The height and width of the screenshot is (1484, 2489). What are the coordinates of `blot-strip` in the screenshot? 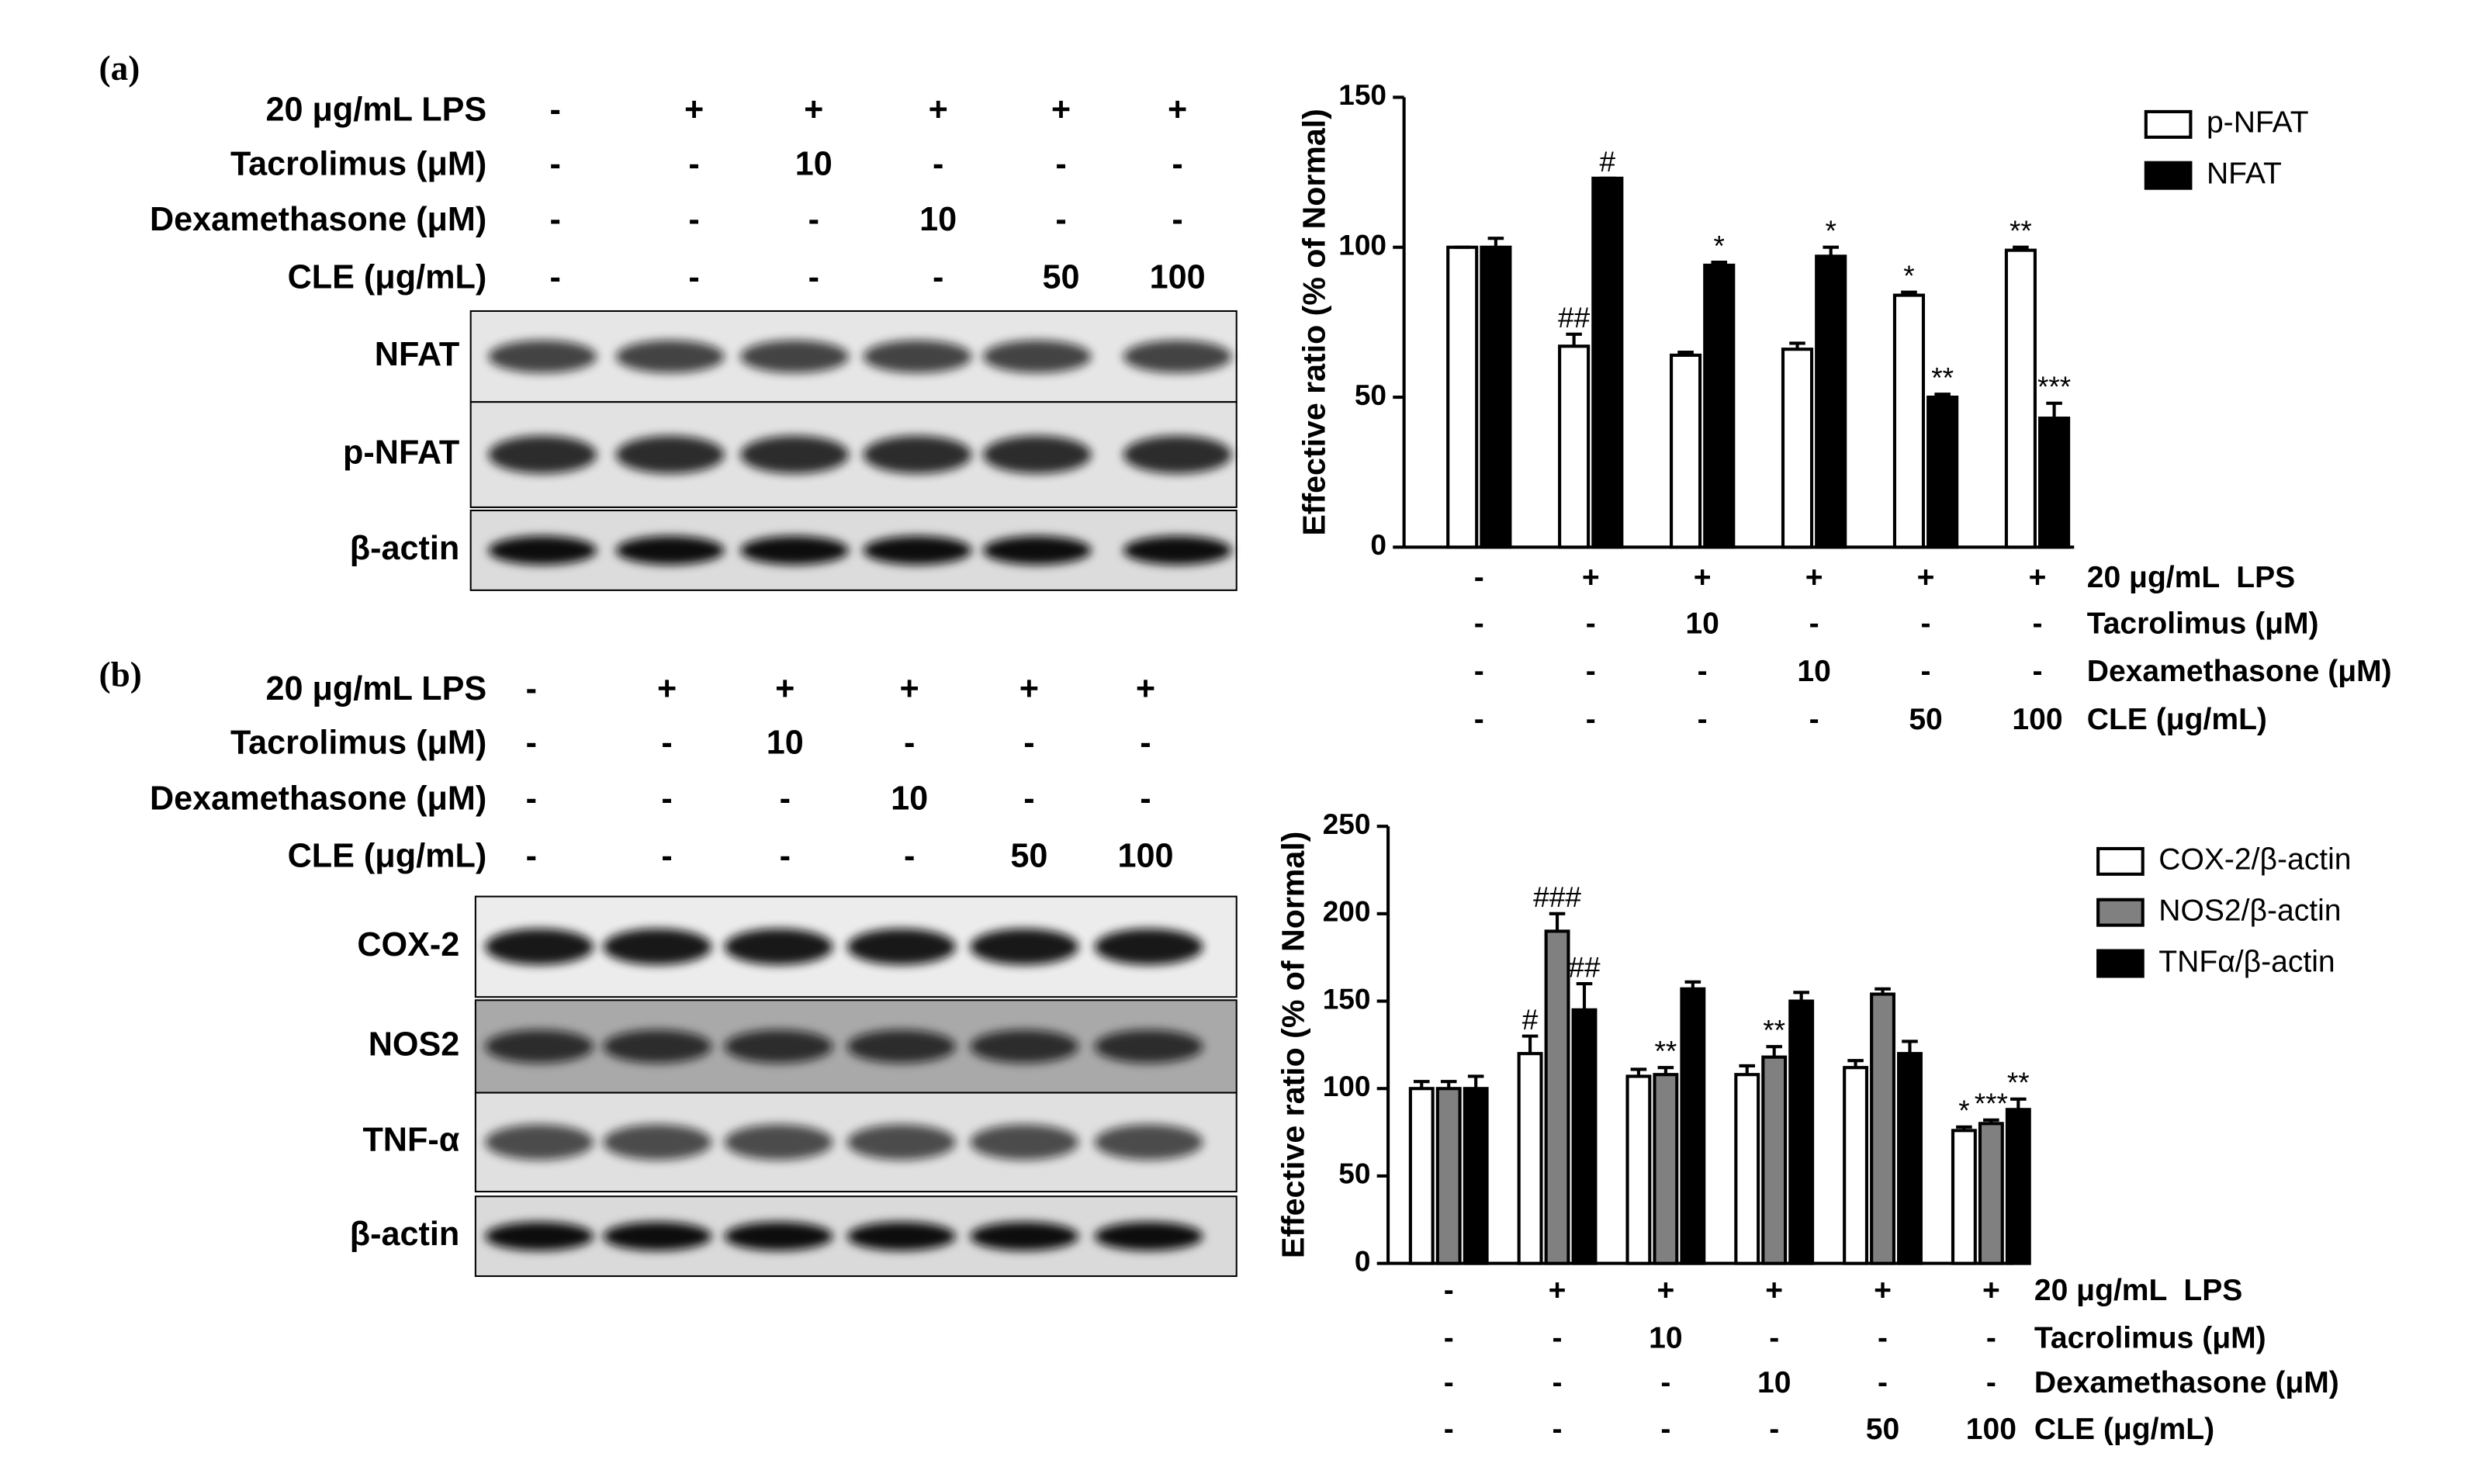 It's located at (853, 454).